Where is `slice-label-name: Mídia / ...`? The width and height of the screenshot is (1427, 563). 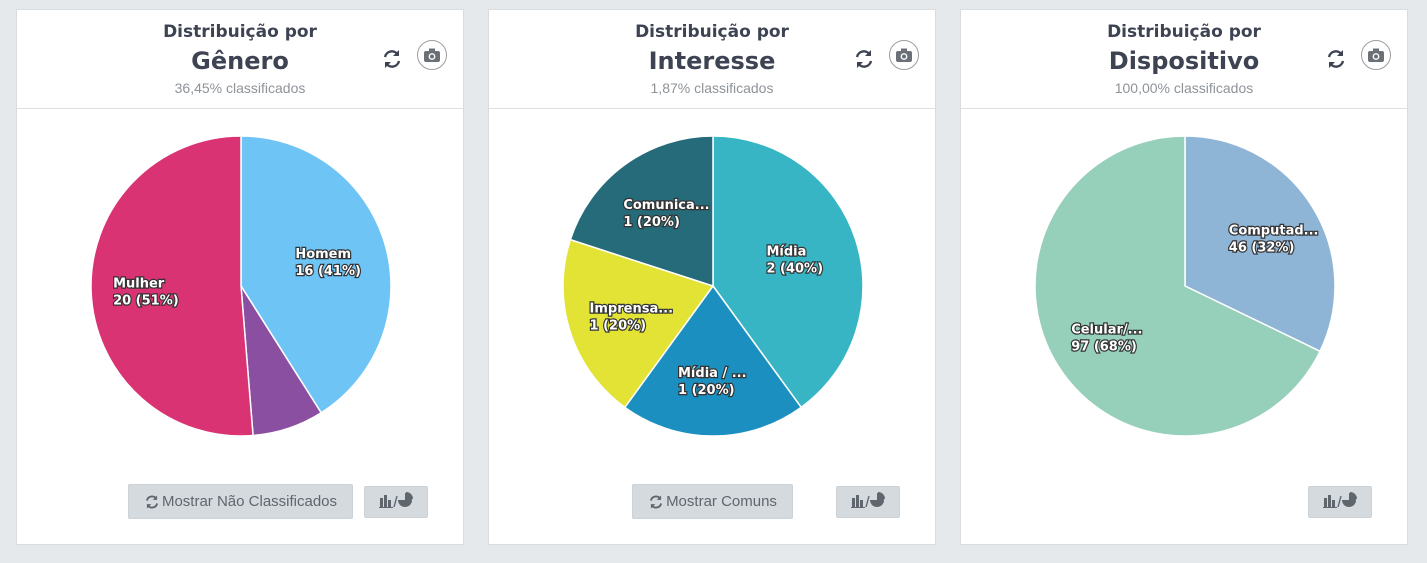
slice-label-name: Mídia / ... is located at coordinates (712, 373).